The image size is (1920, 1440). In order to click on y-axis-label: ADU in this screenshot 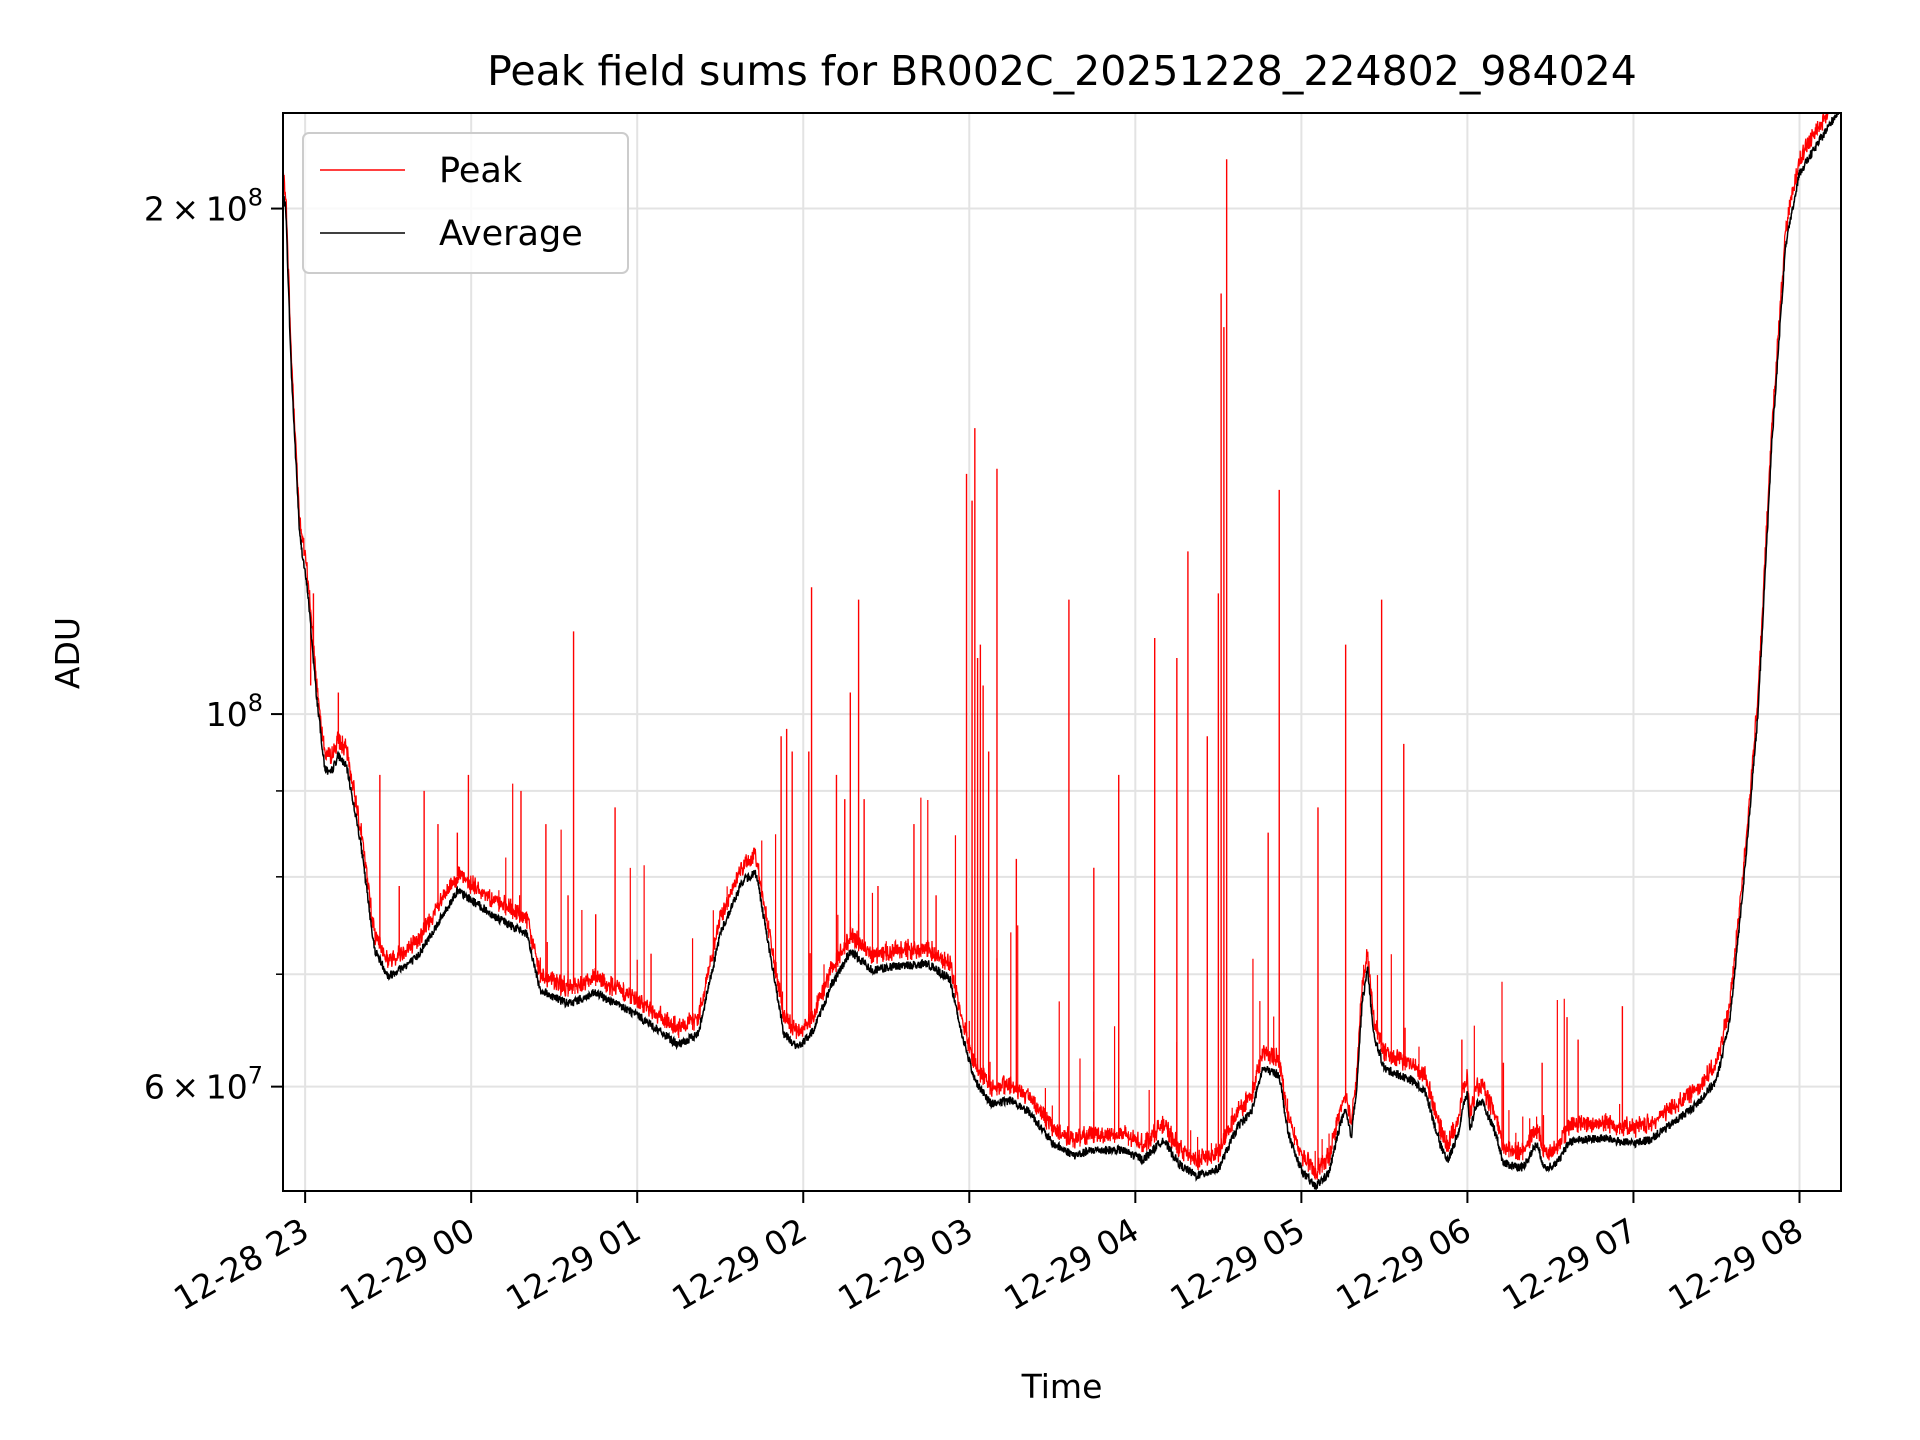, I will do `click(67, 653)`.